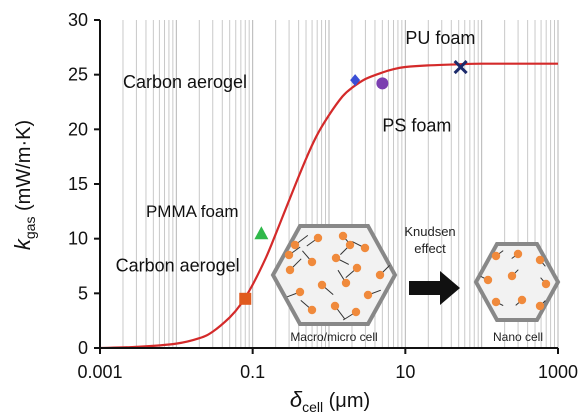 This screenshot has width=587, height=416. I want to click on x-tick-label: 1000, so click(558, 372).